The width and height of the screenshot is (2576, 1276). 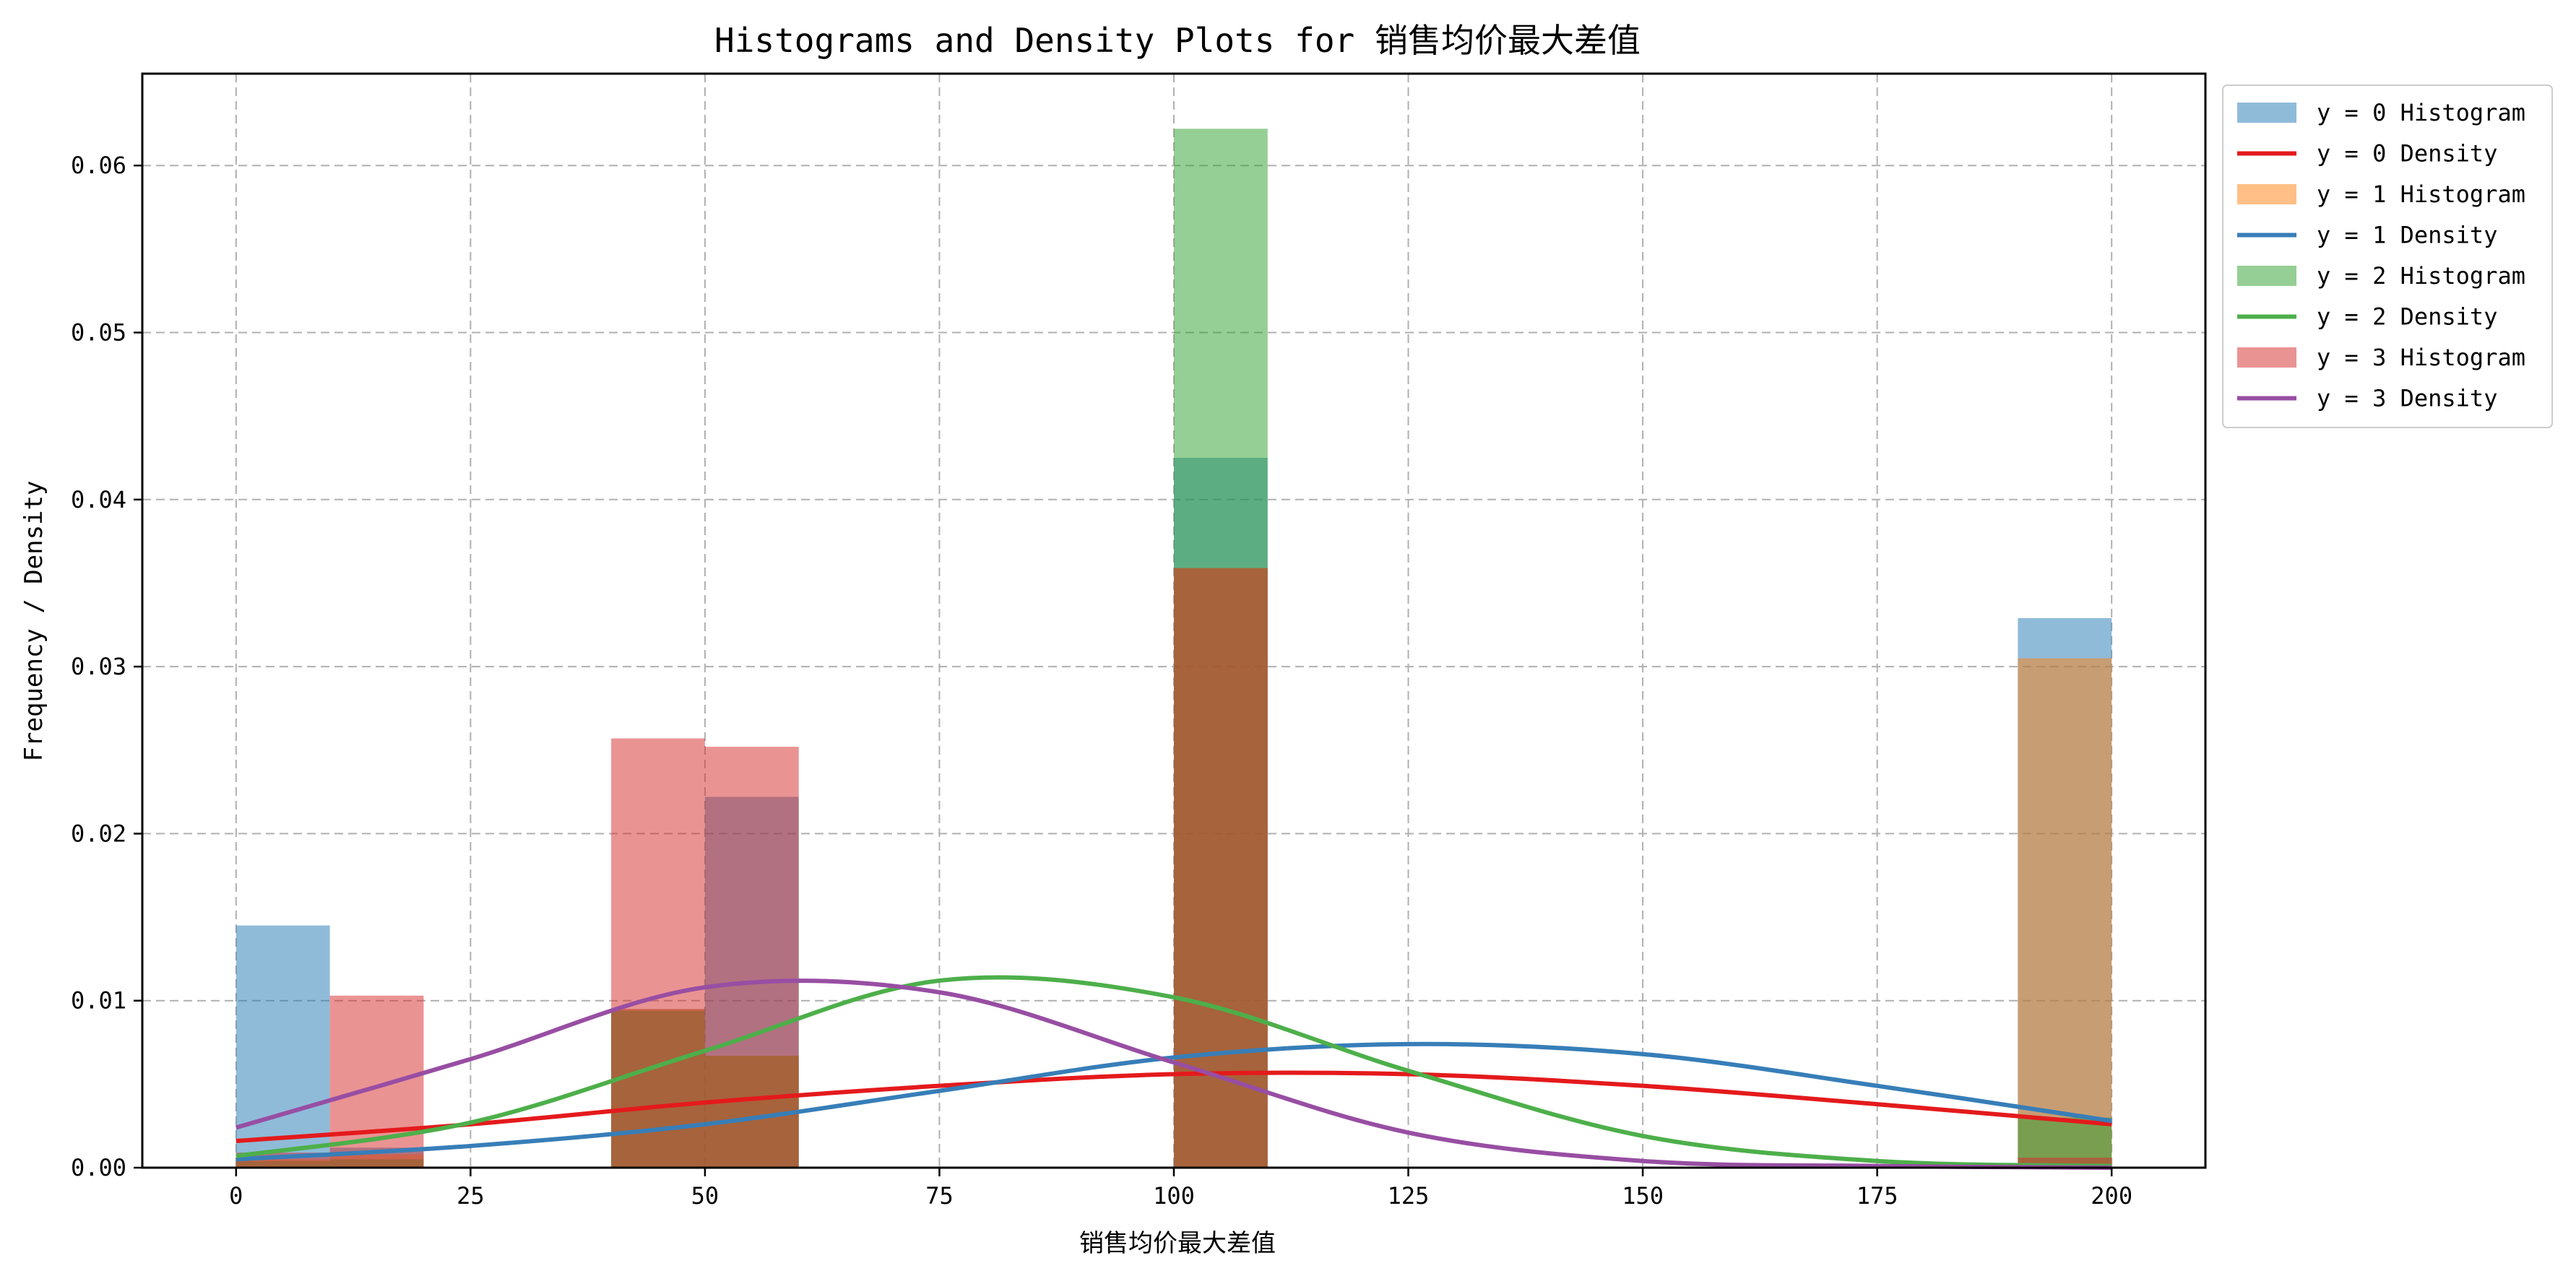 I want to click on hist-bar-s3-b3, so click(x=751, y=957).